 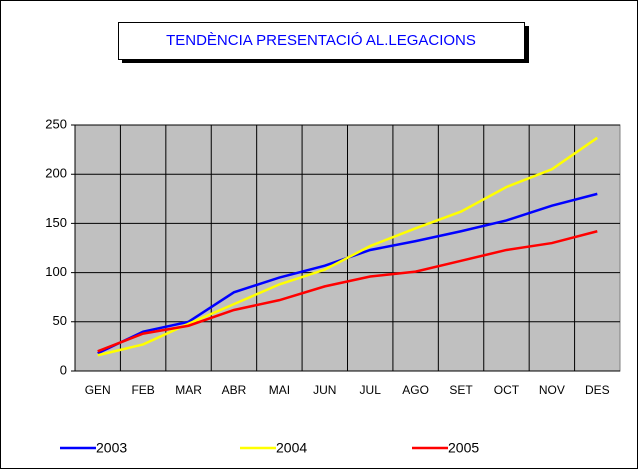 I want to click on title-box, so click(x=321, y=41).